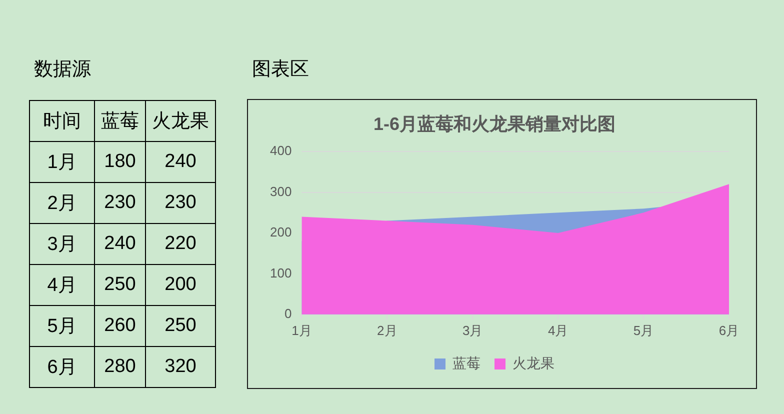 The width and height of the screenshot is (784, 414). I want to click on x-tick-label: 6月, so click(729, 330).